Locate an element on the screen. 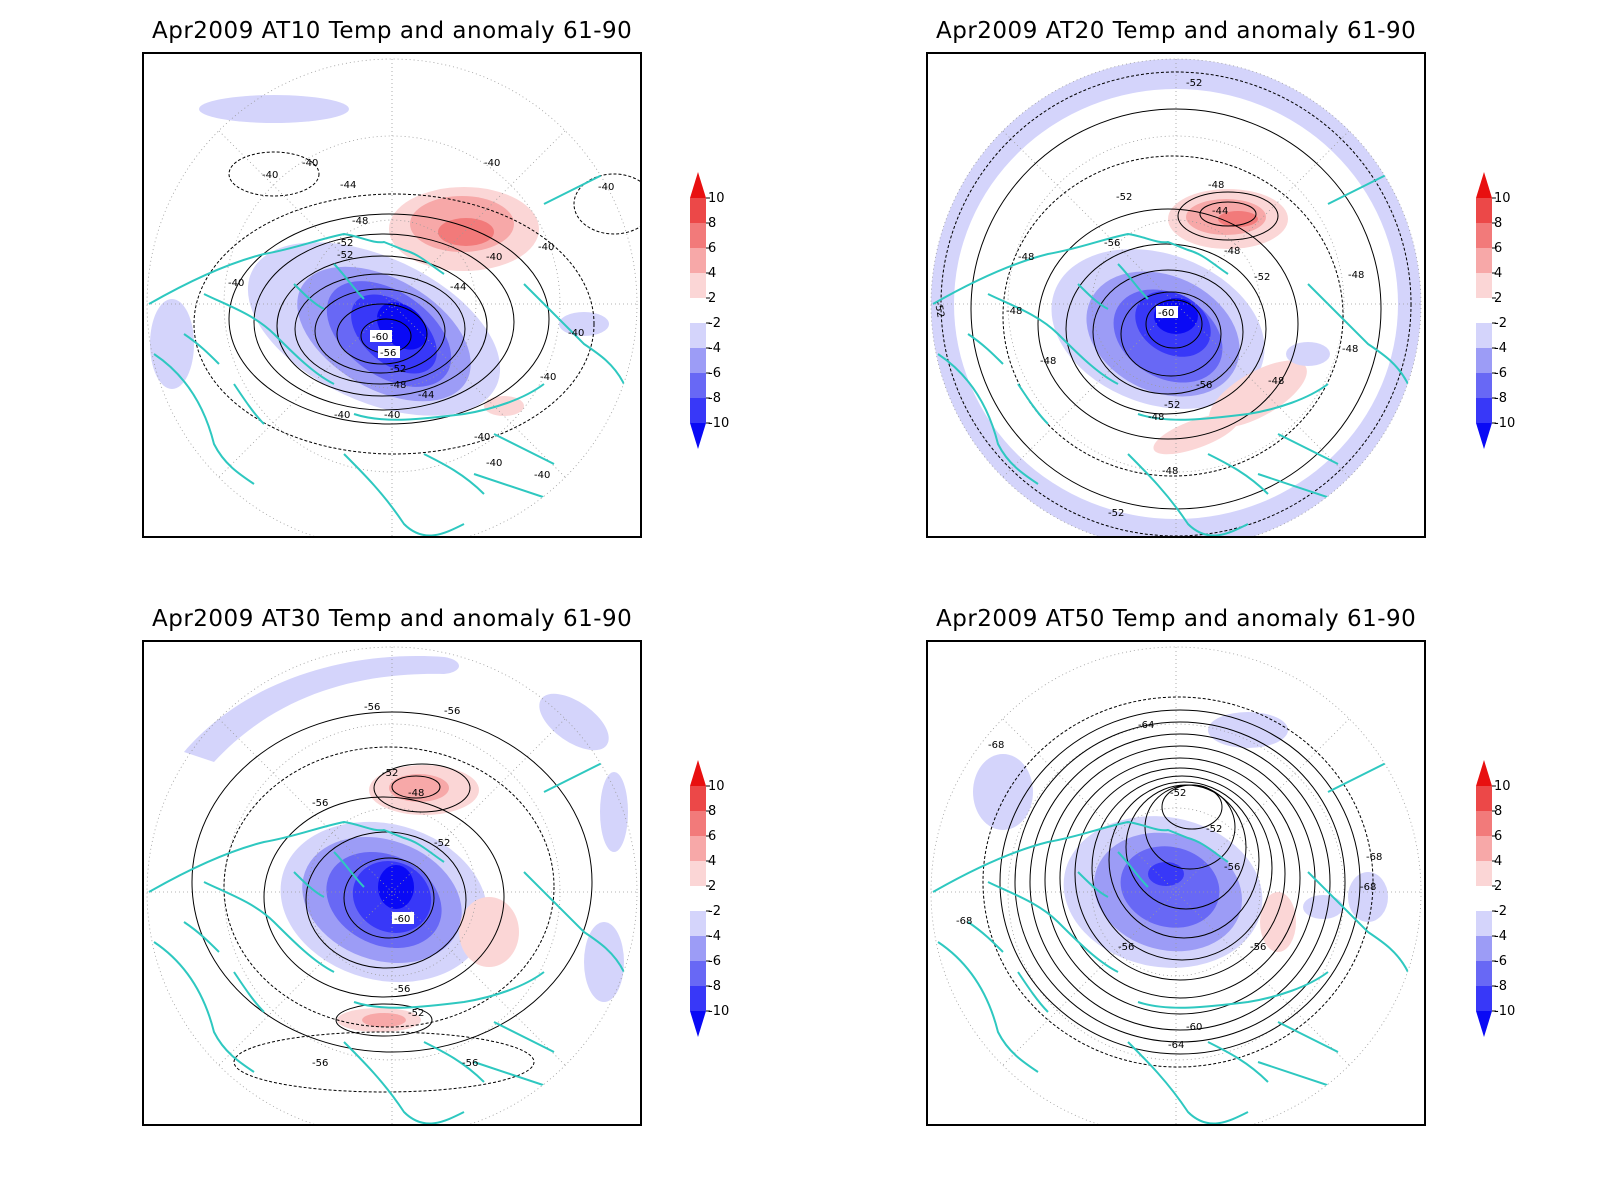  contour-label: -60 is located at coordinates (402, 919).